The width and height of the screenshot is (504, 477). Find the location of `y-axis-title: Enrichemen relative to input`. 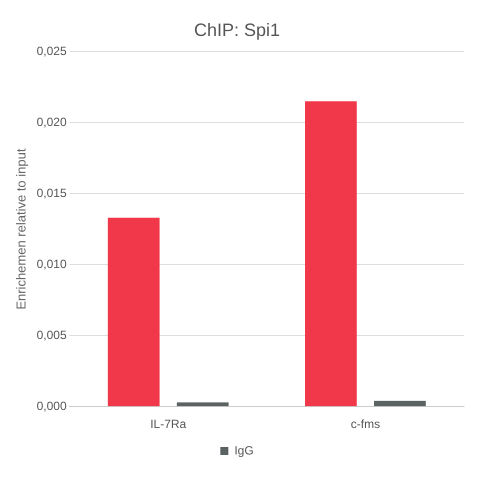

y-axis-title: Enrichemen relative to input is located at coordinates (20, 229).